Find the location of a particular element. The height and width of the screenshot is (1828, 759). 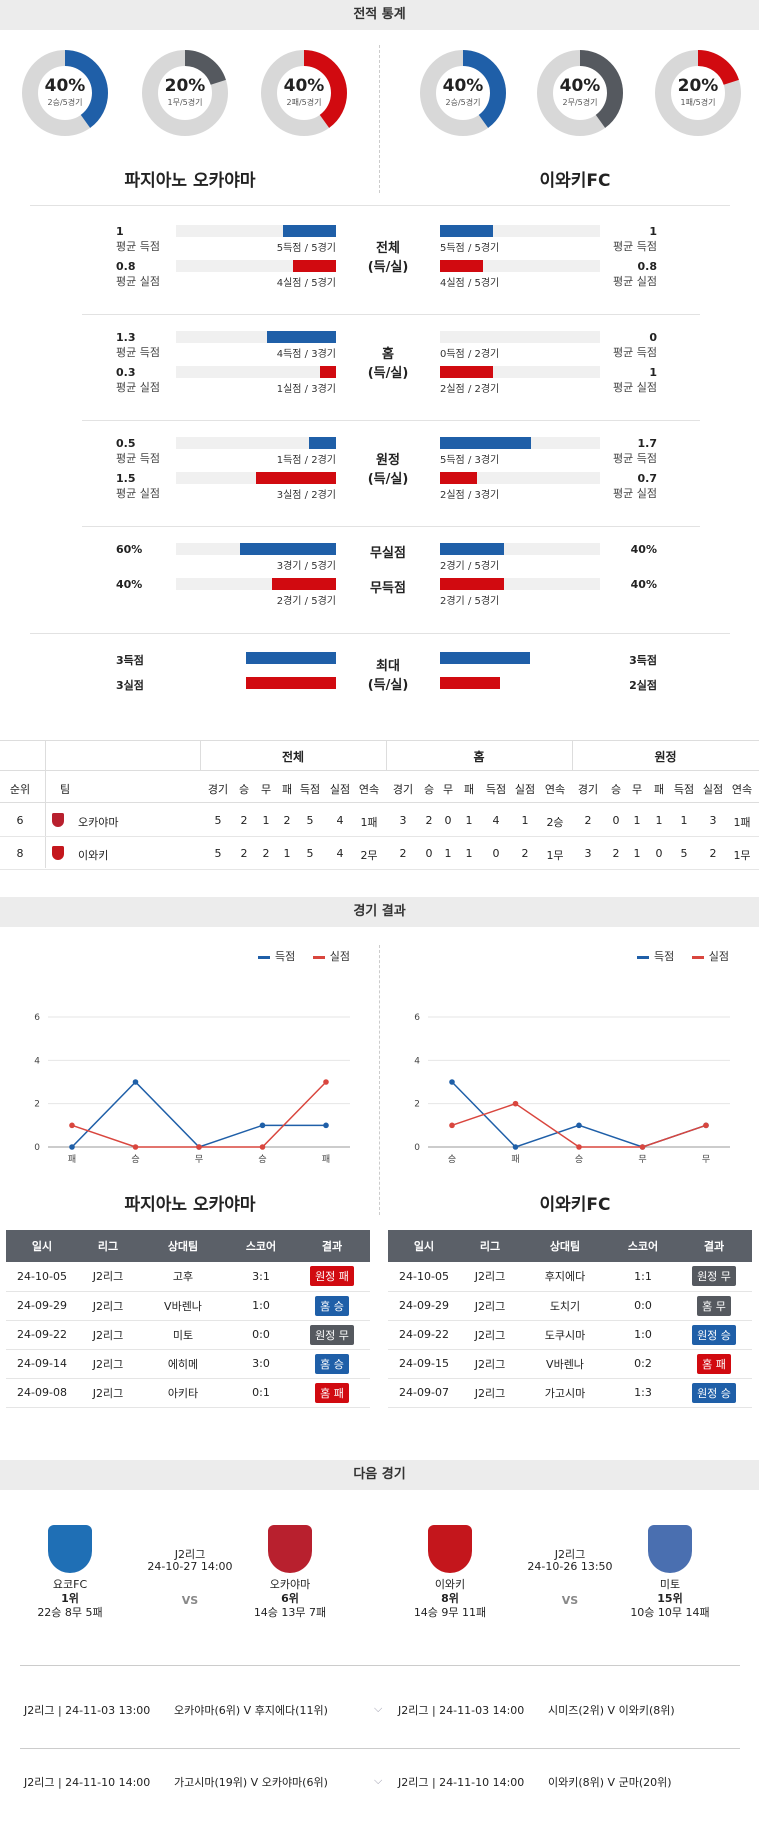

standings-cell: 5 is located at coordinates (218, 853).